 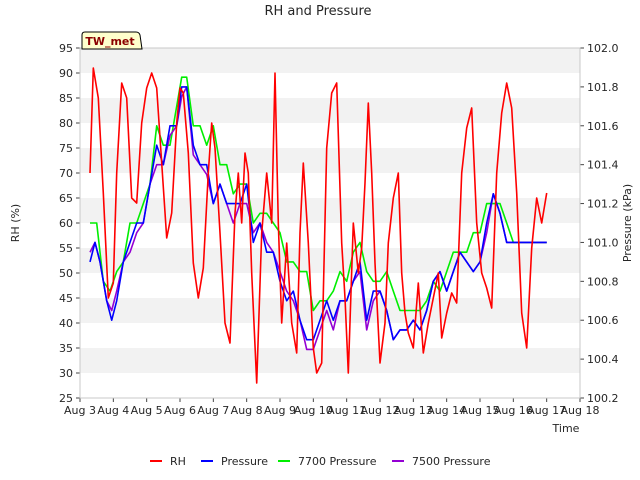 What do you see at coordinates (603, 126) in the screenshot?
I see `y-right-tick-label: 101.6` at bounding box center [603, 126].